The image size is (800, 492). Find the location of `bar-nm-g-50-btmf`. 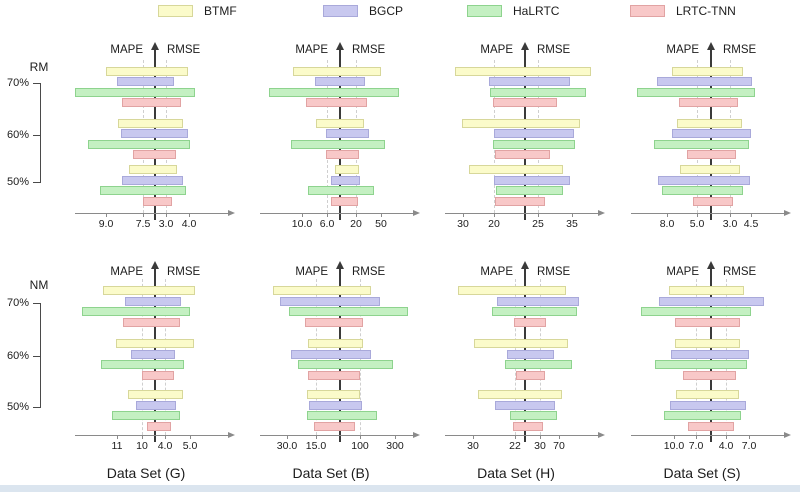

bar-nm-g-50-btmf is located at coordinates (155, 395).